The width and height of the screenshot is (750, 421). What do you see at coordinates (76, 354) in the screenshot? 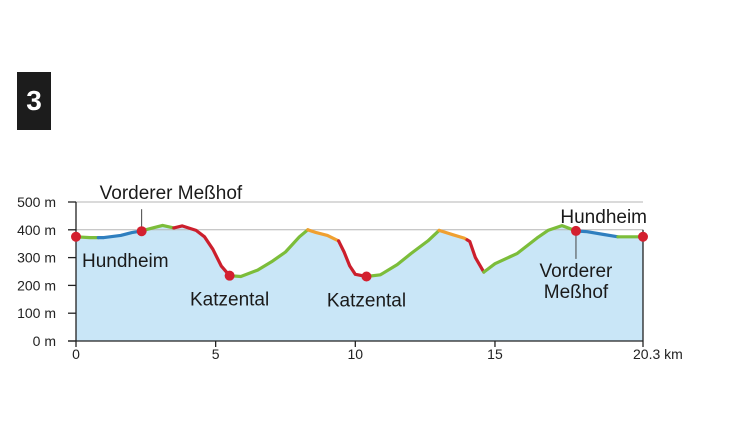
I see `x-tick-label: 0` at bounding box center [76, 354].